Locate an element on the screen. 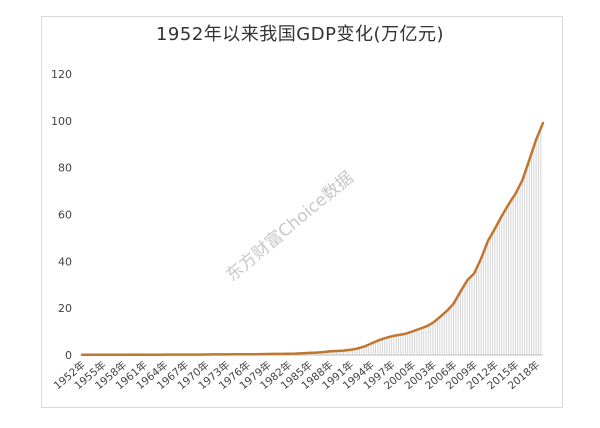  y-axis: 0 20 40 60 80 100 120 is located at coordinates (61, 215).